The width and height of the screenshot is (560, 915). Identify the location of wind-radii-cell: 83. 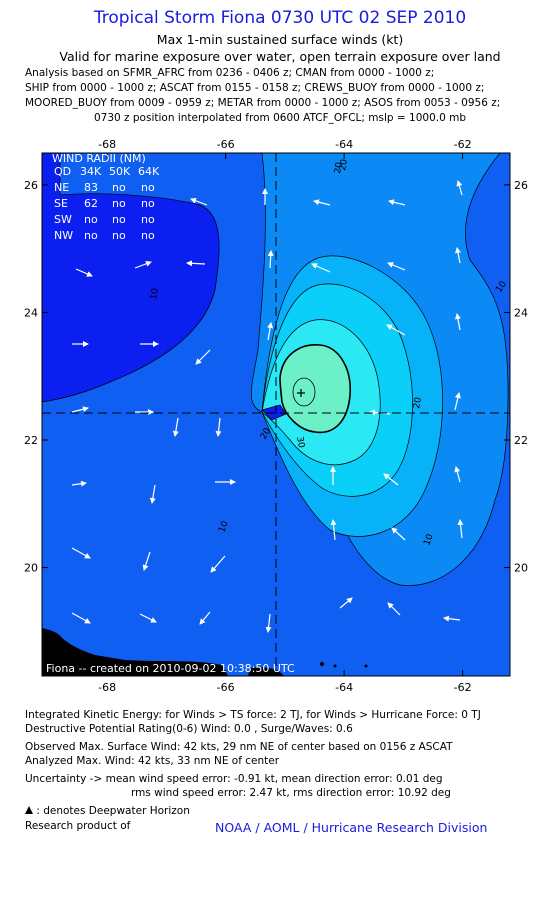
(91, 187).